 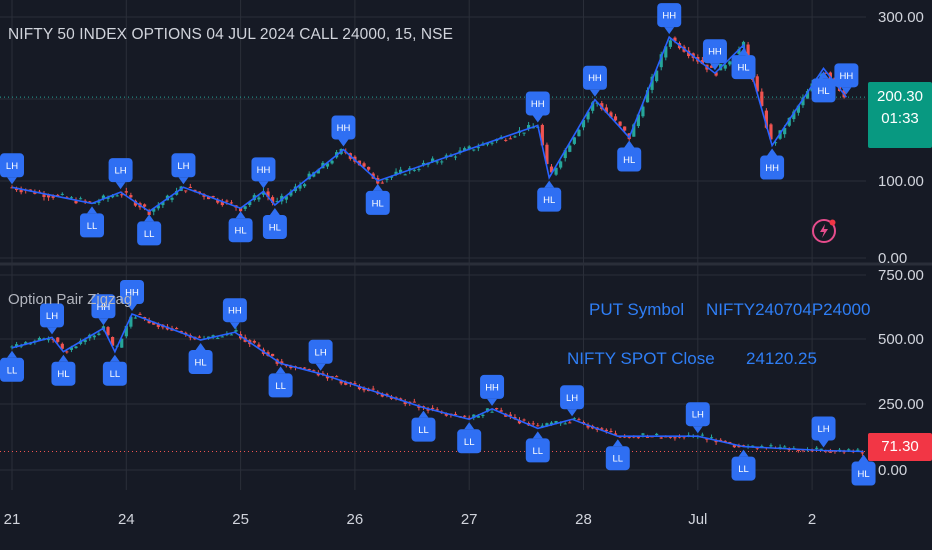 What do you see at coordinates (824, 231) in the screenshot?
I see `lightning-alert-icon` at bounding box center [824, 231].